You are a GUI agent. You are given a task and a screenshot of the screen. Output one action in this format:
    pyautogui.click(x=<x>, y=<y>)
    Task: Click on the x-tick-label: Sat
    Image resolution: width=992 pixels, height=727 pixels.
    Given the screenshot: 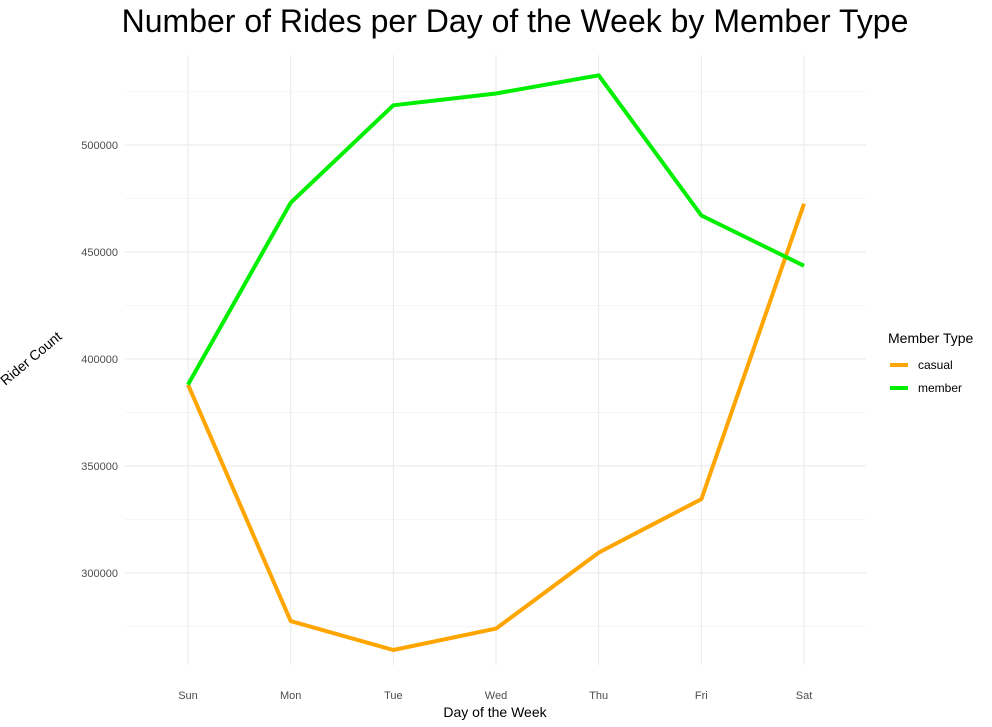 What is the action you would take?
    pyautogui.click(x=804, y=696)
    